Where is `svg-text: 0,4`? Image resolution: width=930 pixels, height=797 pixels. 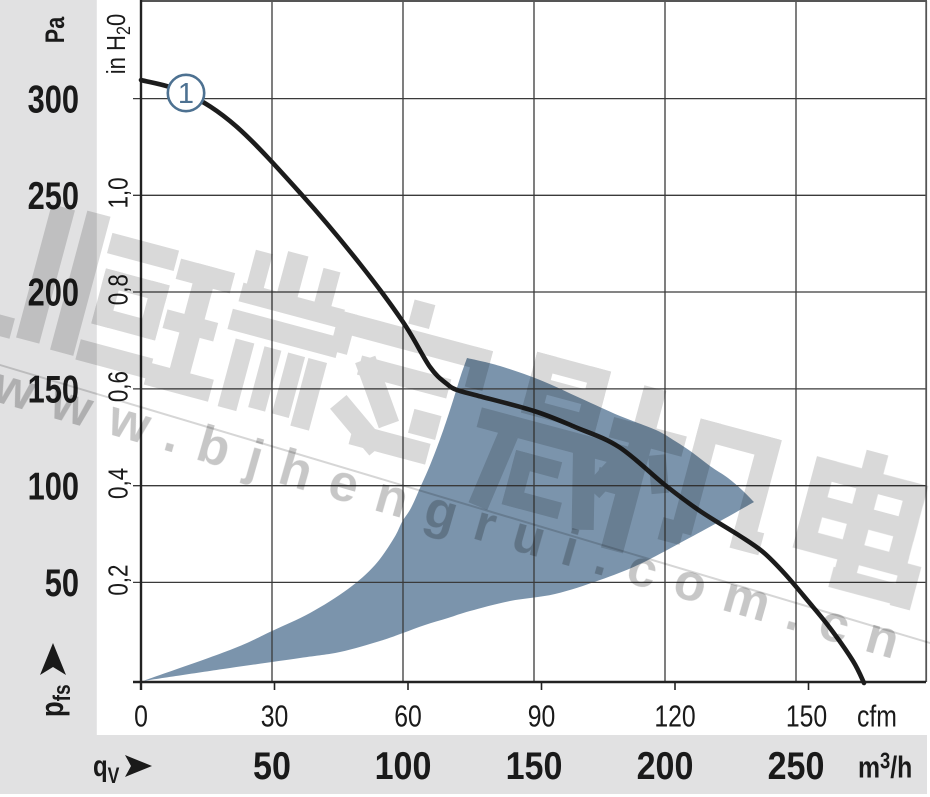 svg-text: 0,4 is located at coordinates (118, 483).